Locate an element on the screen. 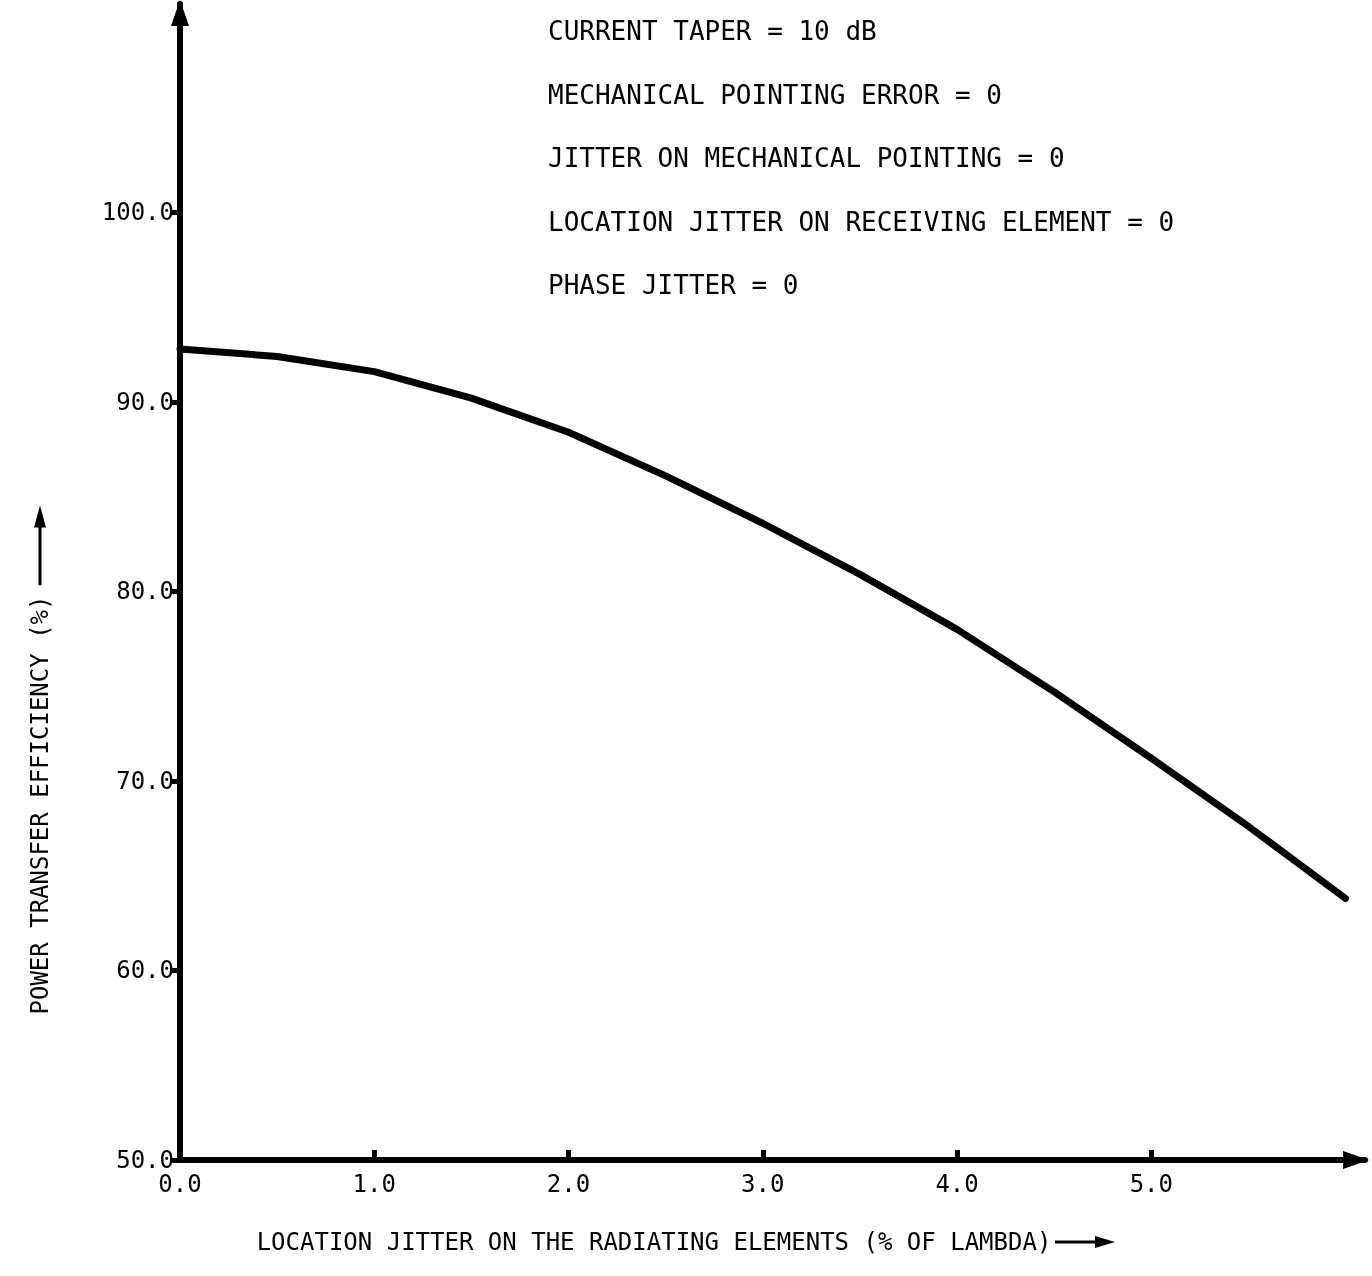 This screenshot has height=1276, width=1372. y-tick-label: 60.0 is located at coordinates (145, 970).